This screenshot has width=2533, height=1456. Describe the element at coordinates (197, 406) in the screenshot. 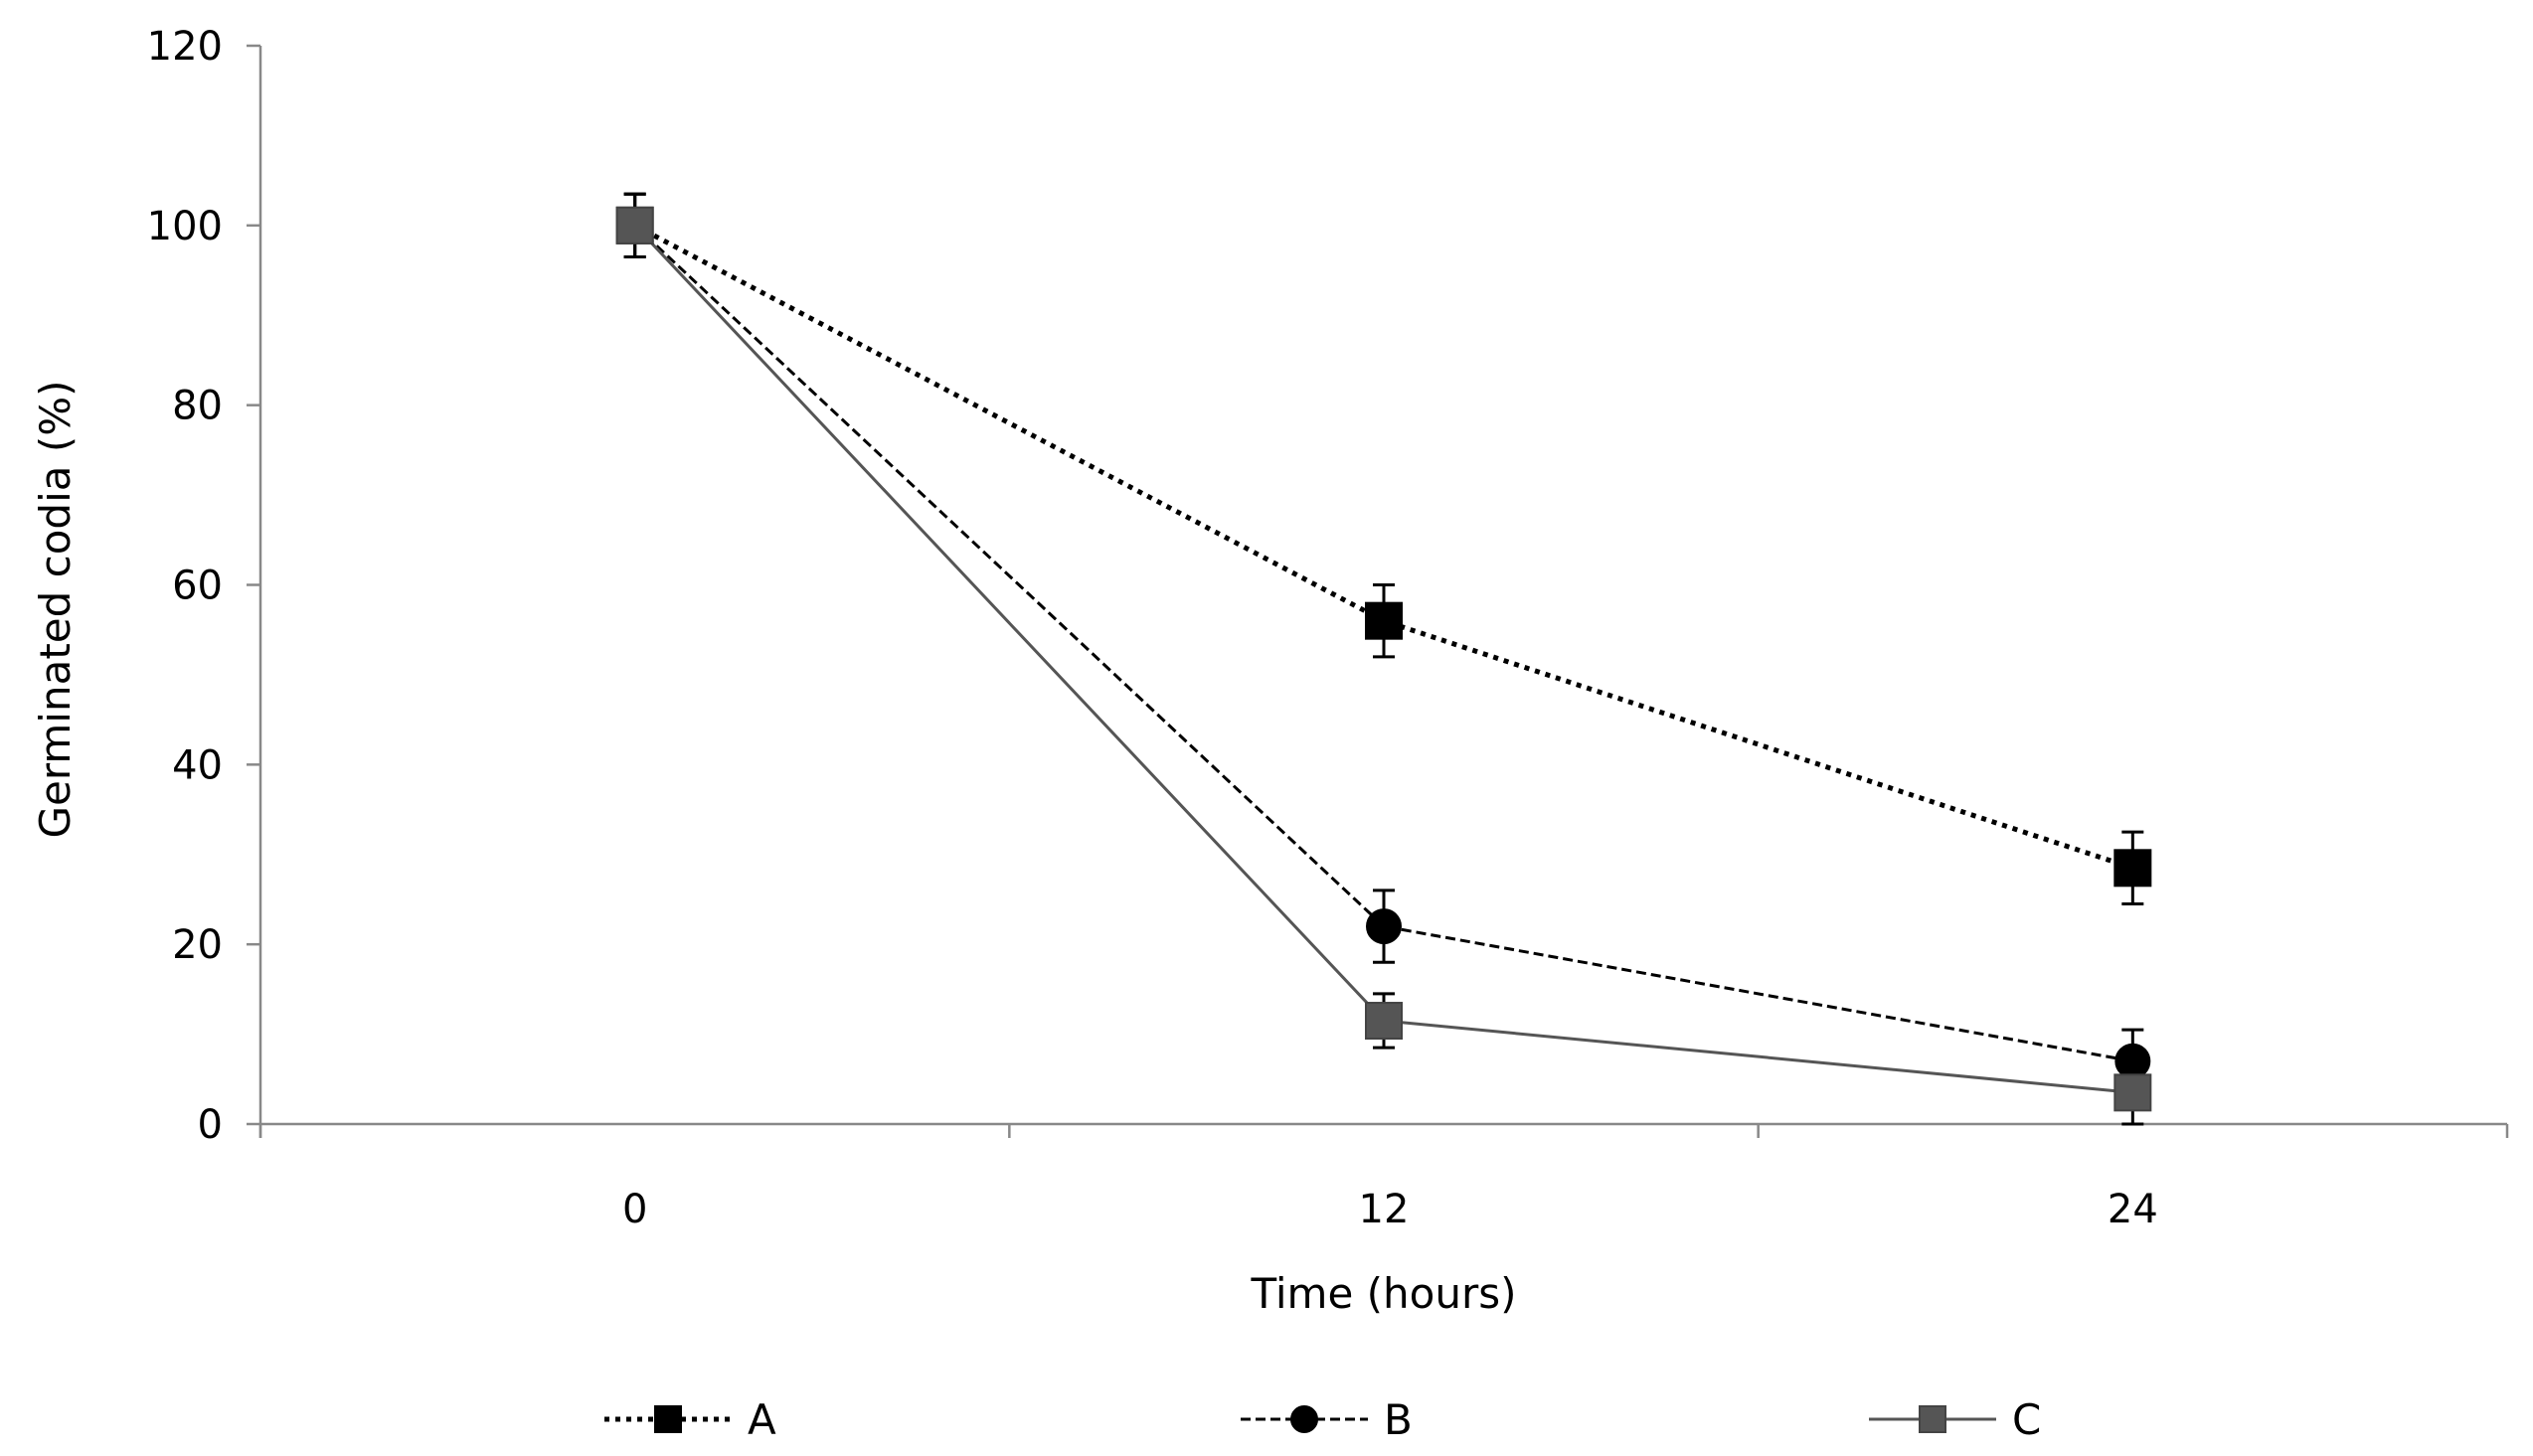

I see `y-tick-label: 80` at that location.